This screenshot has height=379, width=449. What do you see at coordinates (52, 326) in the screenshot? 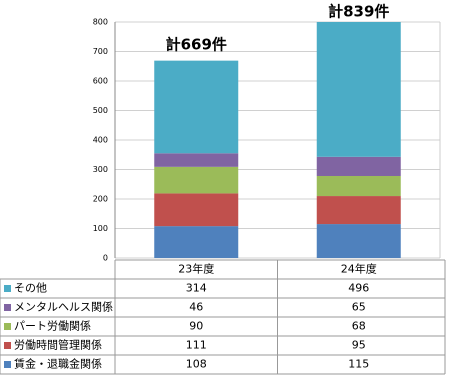
I see `legend-label: パート労働関係` at bounding box center [52, 326].